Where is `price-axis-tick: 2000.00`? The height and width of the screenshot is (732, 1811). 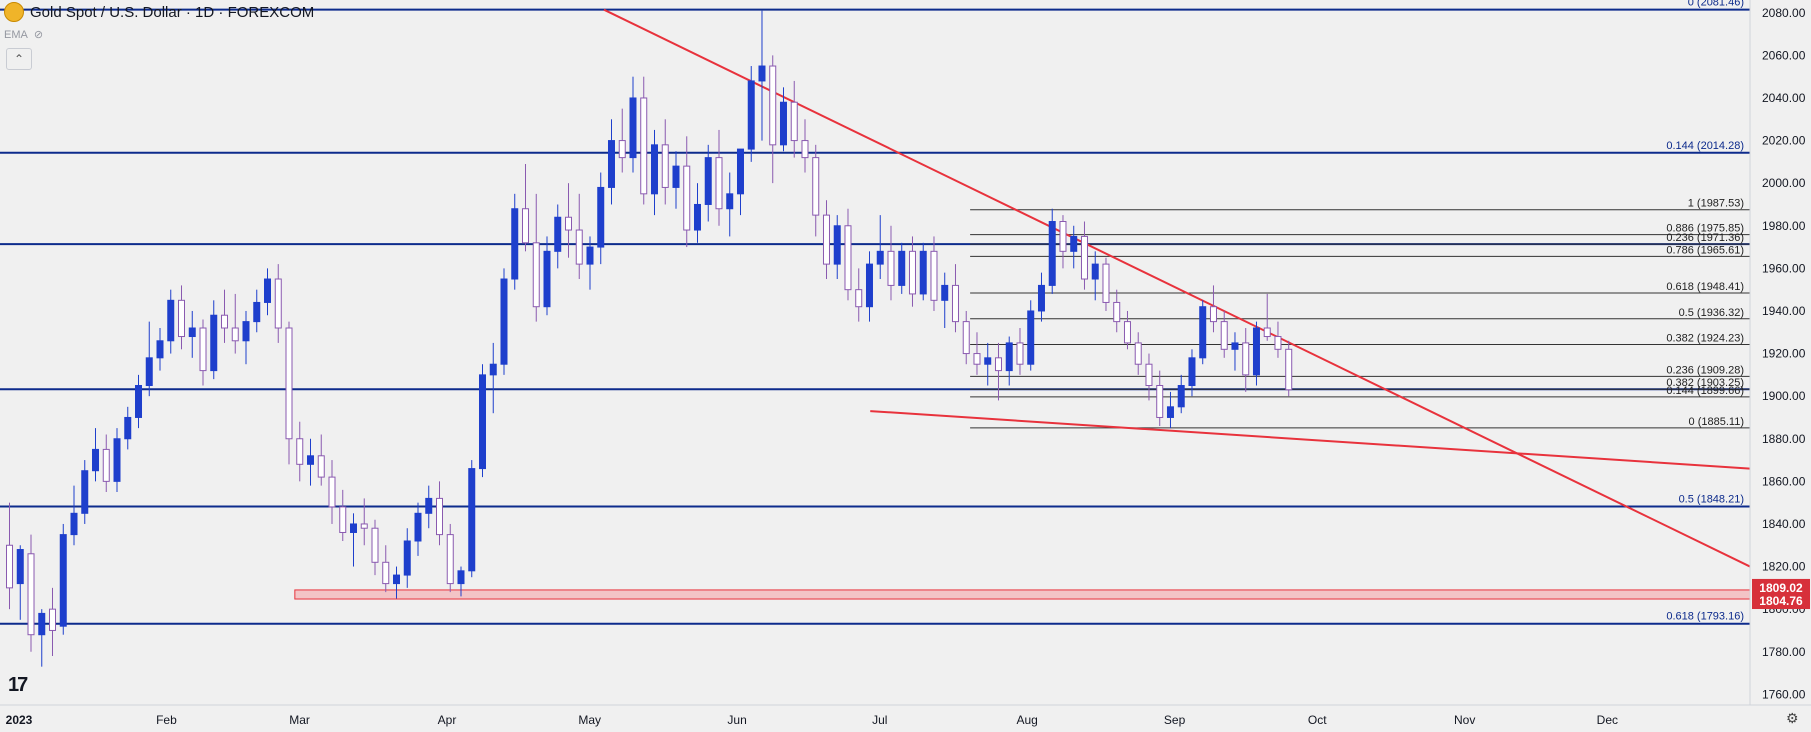
price-axis-tick: 2000.00 is located at coordinates (1784, 183).